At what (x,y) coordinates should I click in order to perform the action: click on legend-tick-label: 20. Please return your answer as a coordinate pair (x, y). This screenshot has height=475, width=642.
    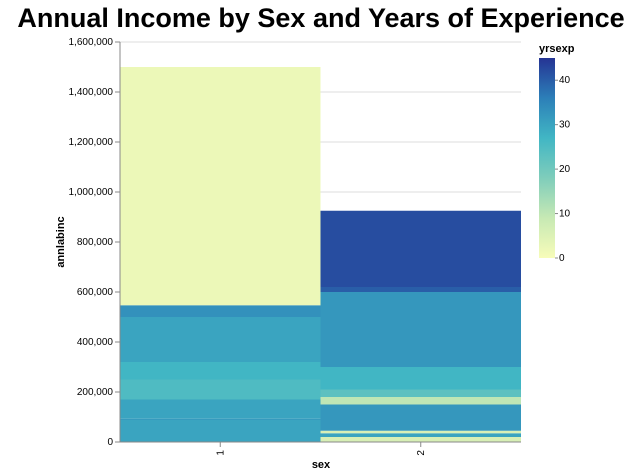
    Looking at the image, I should click on (565, 169).